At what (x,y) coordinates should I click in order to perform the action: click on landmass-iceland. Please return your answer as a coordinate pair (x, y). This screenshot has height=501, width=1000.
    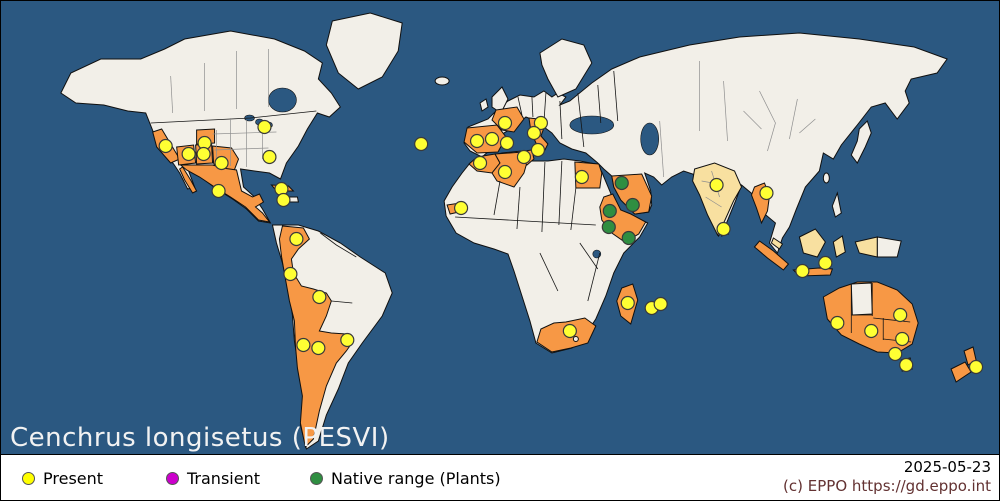
    Looking at the image, I should click on (442, 81).